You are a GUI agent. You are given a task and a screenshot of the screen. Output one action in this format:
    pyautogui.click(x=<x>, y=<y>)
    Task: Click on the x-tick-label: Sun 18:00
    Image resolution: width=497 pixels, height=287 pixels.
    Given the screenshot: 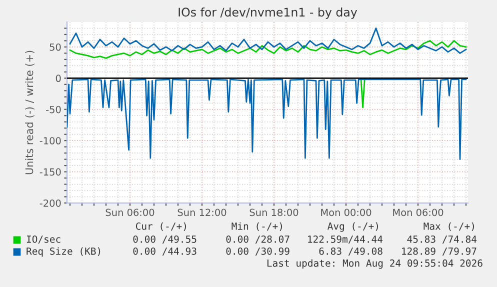 What is the action you would take?
    pyautogui.click(x=274, y=212)
    